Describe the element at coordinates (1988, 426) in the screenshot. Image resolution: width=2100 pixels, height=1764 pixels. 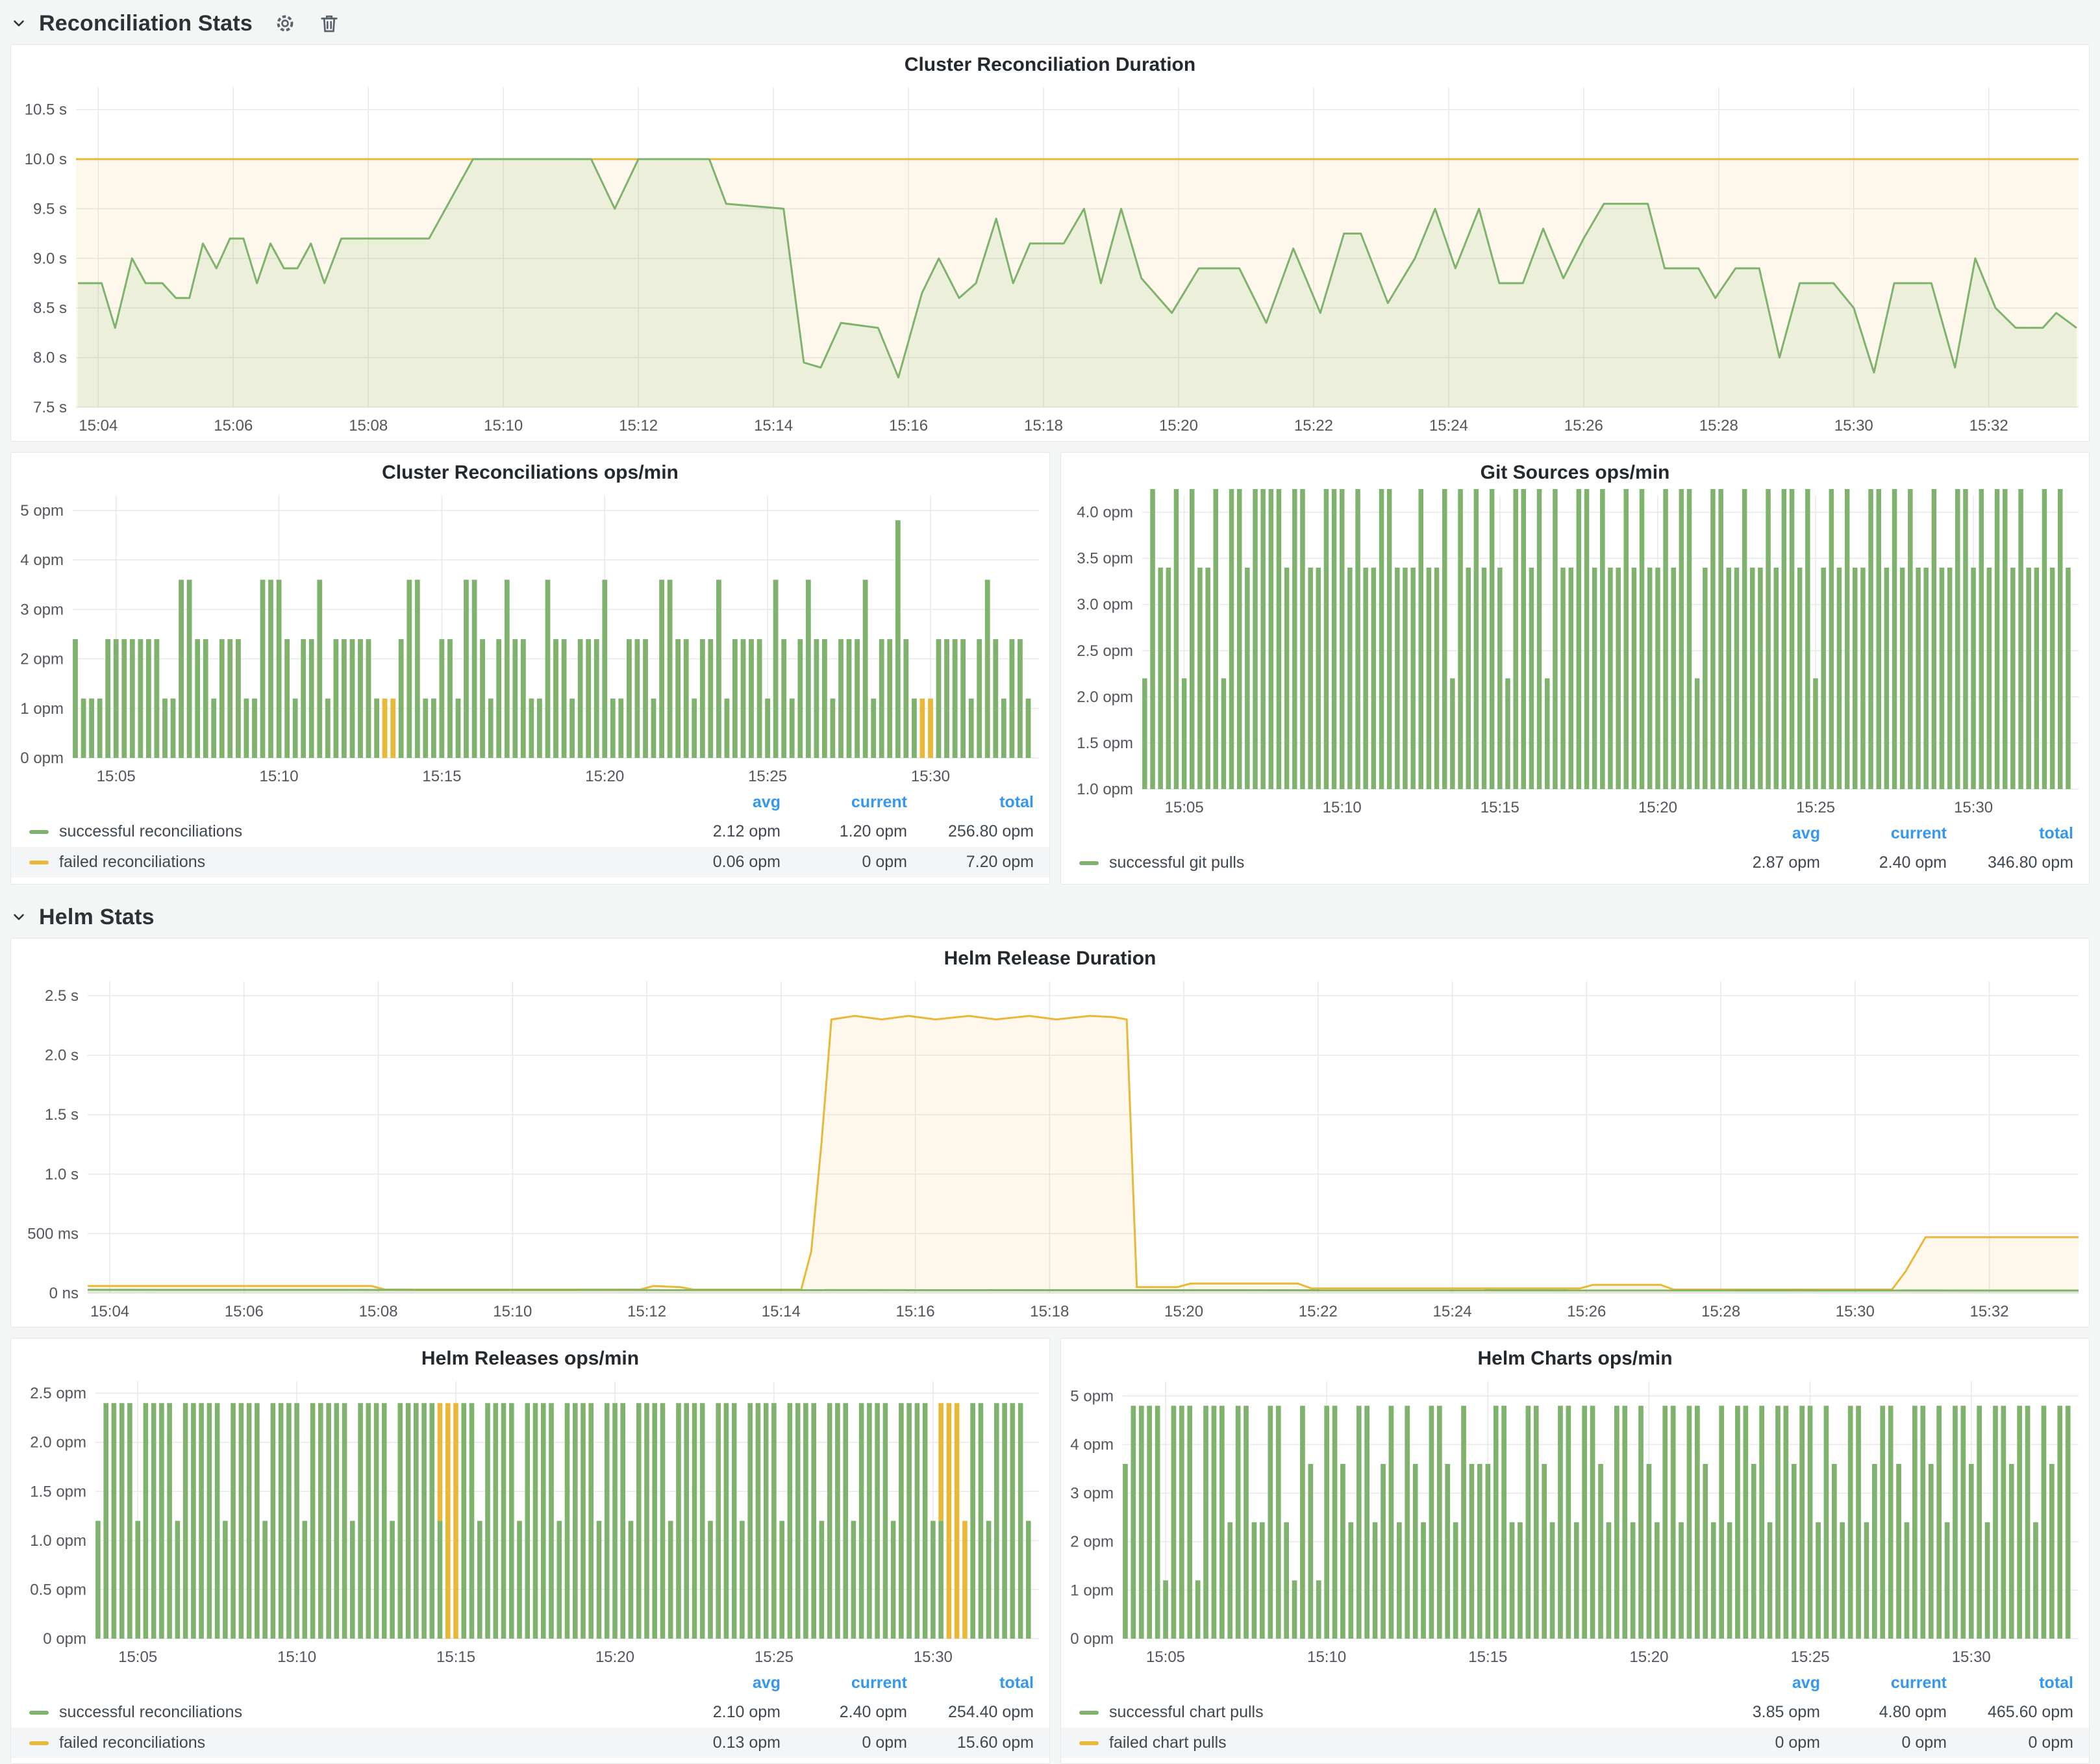
I see `svg-text: 15:32` at that location.